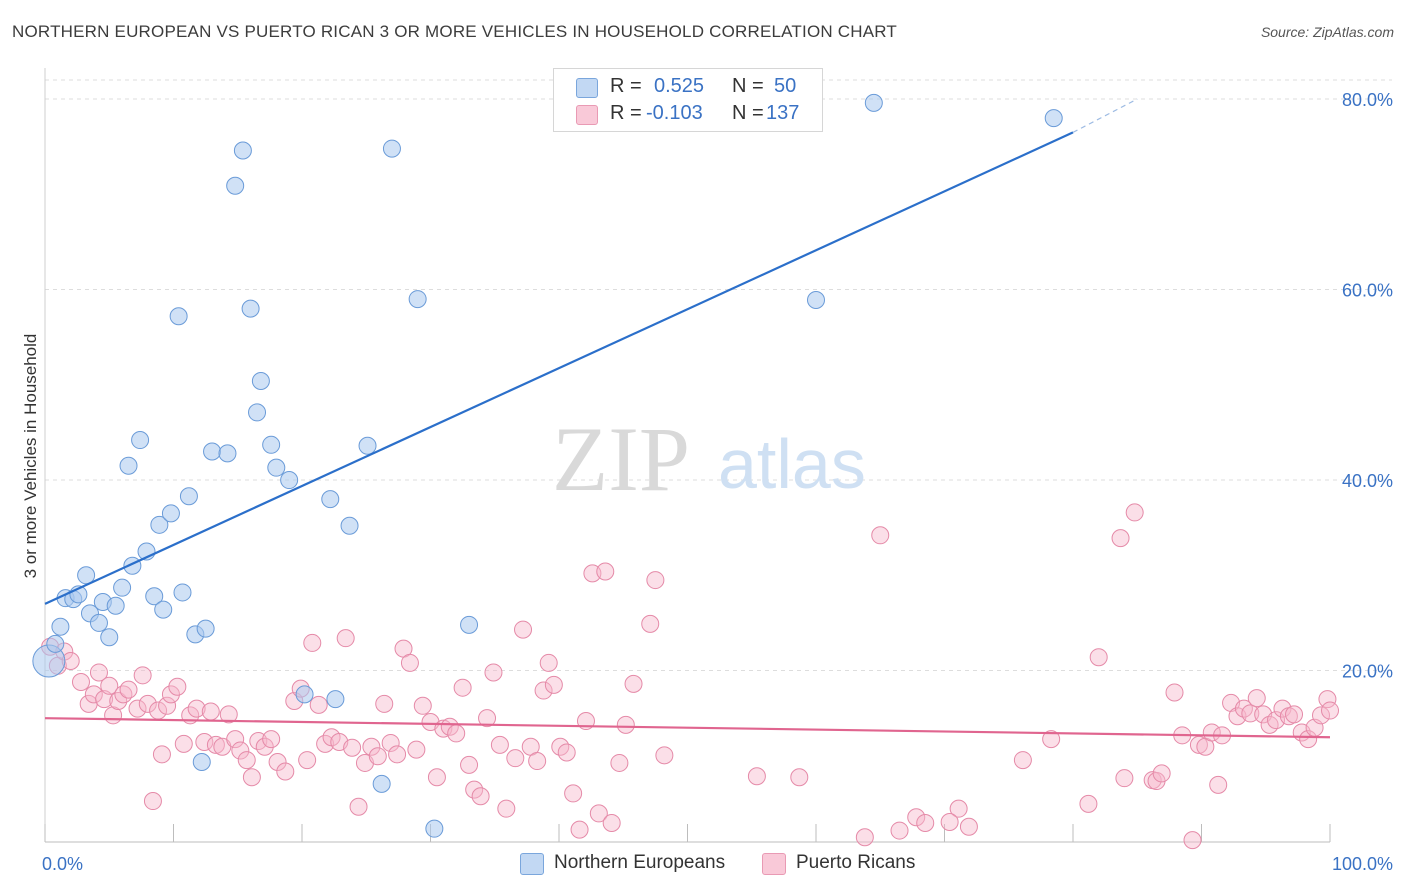 The image size is (1406, 892). What do you see at coordinates (587, 88) in the screenshot?
I see `legend-swatch-blue` at bounding box center [587, 88].